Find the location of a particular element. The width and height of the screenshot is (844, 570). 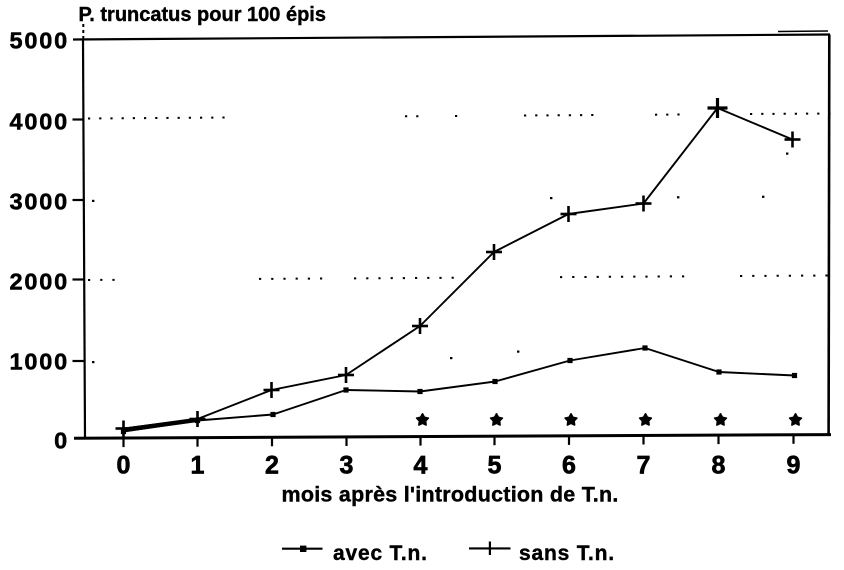

svg-text: 3000 is located at coordinates (39, 202).